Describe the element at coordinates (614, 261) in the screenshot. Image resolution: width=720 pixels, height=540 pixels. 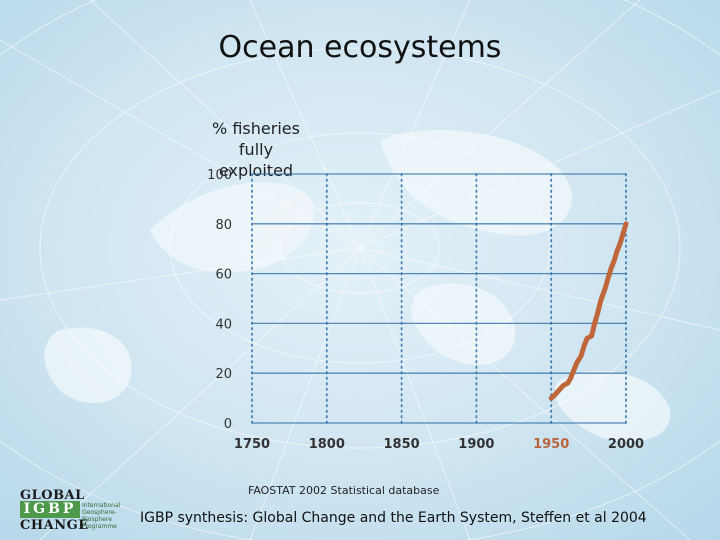
I see `data-point-1992` at that location.